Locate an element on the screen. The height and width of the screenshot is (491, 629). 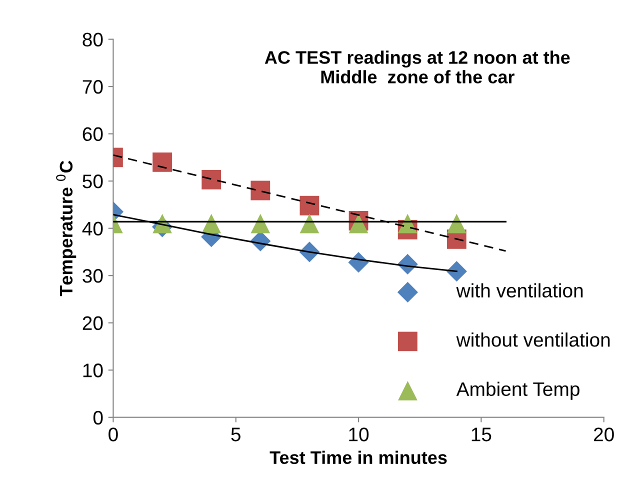
y-tick-label: 70 is located at coordinates (92, 87).